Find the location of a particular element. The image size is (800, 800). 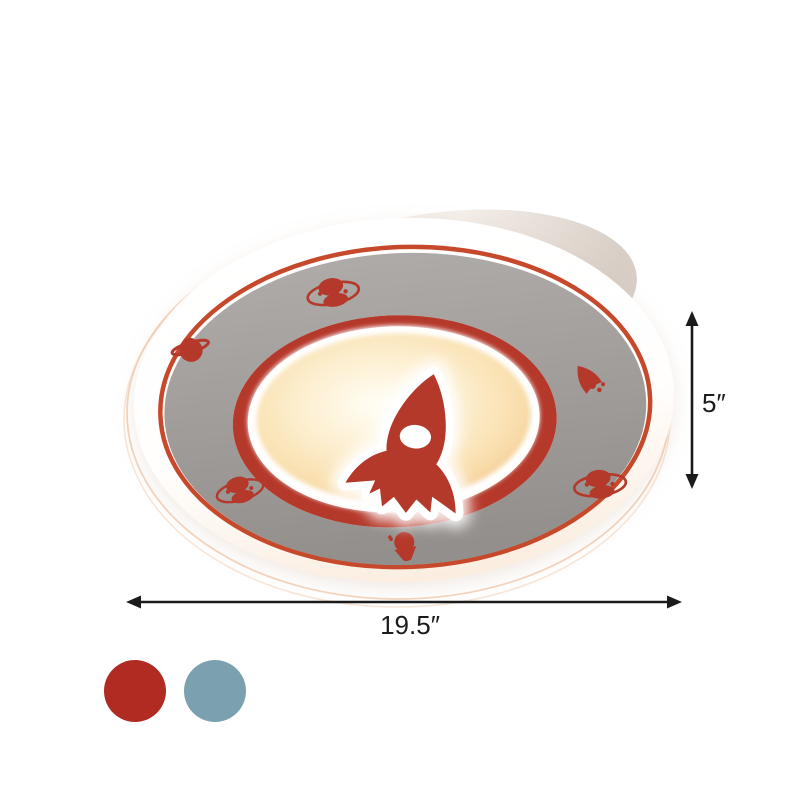

color-swatch-blue is located at coordinates (215, 691).